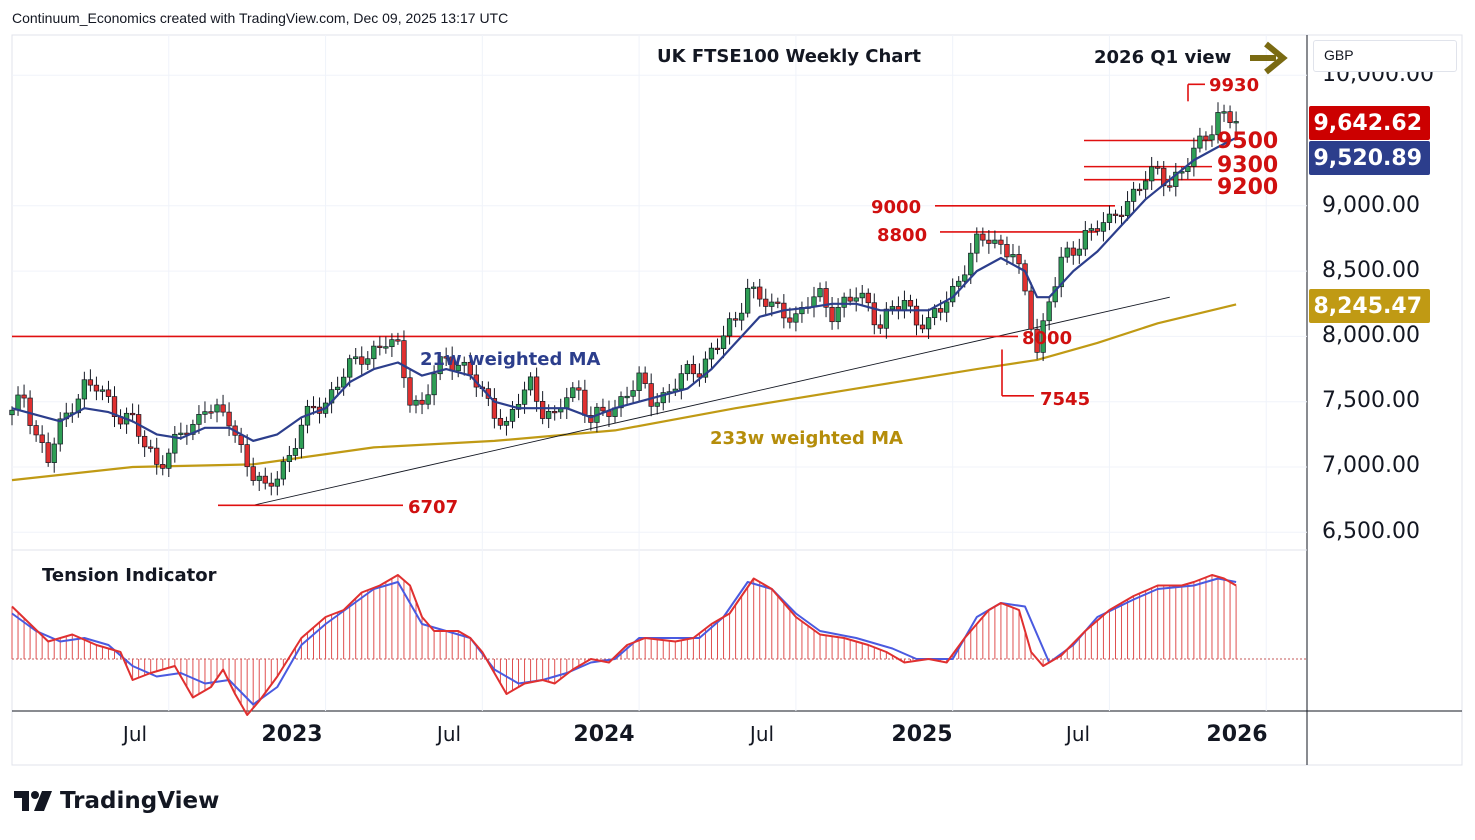 Image resolution: width=1475 pixels, height=840 pixels. What do you see at coordinates (1248, 165) in the screenshot?
I see `level-label-9300: 9300` at bounding box center [1248, 165].